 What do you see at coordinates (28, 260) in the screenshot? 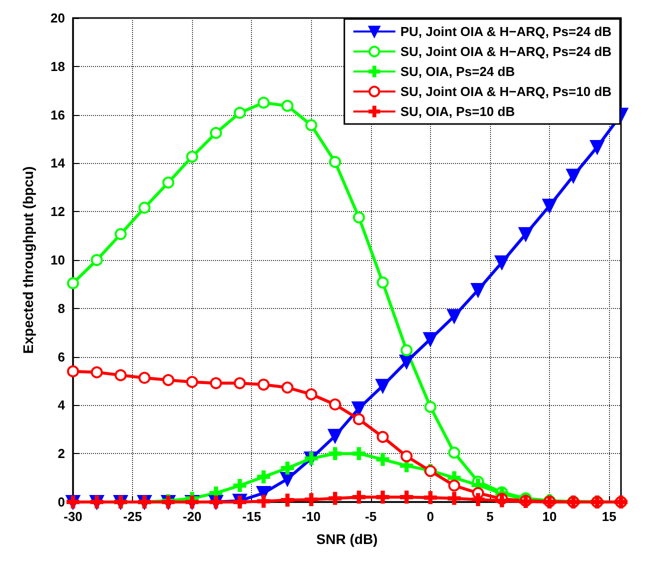
I see `y-axis-title: Expected throughput (bpcu)` at bounding box center [28, 260].